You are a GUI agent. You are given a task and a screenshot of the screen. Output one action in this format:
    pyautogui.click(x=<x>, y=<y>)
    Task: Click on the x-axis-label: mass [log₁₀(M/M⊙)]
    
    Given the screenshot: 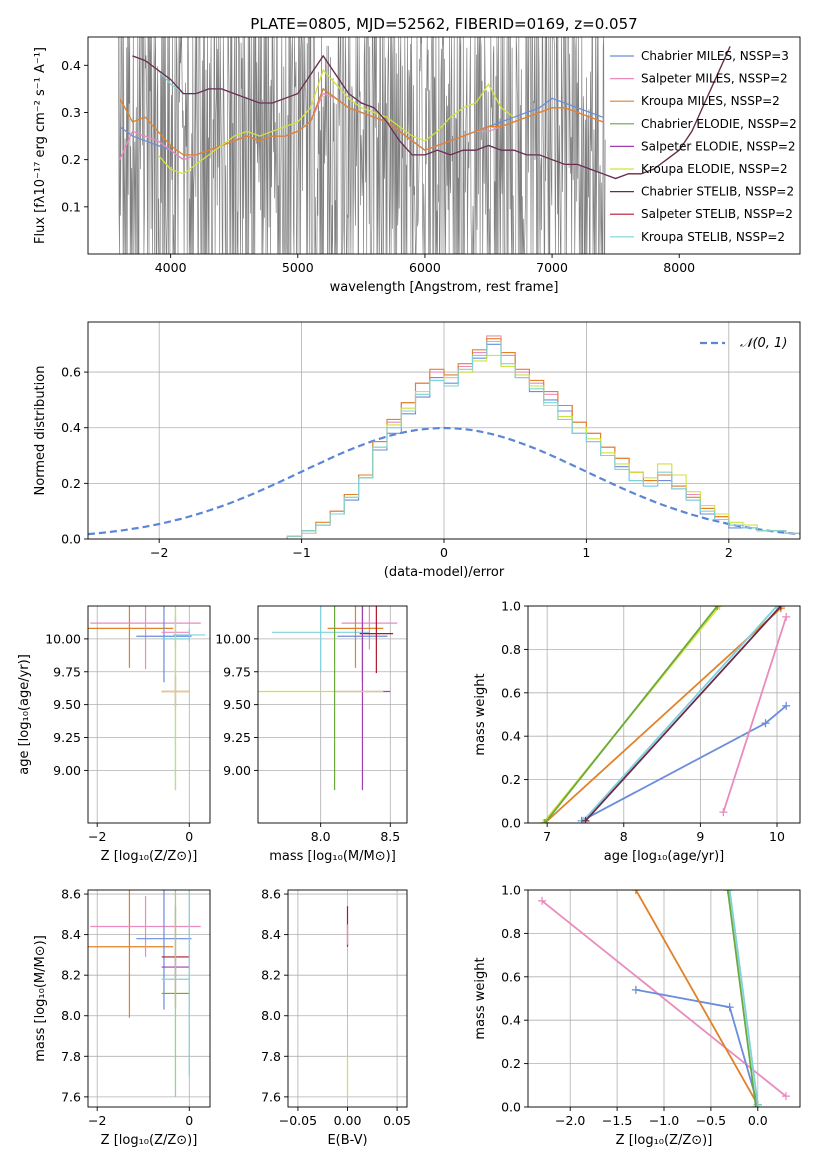 What is the action you would take?
    pyautogui.click(x=332, y=856)
    